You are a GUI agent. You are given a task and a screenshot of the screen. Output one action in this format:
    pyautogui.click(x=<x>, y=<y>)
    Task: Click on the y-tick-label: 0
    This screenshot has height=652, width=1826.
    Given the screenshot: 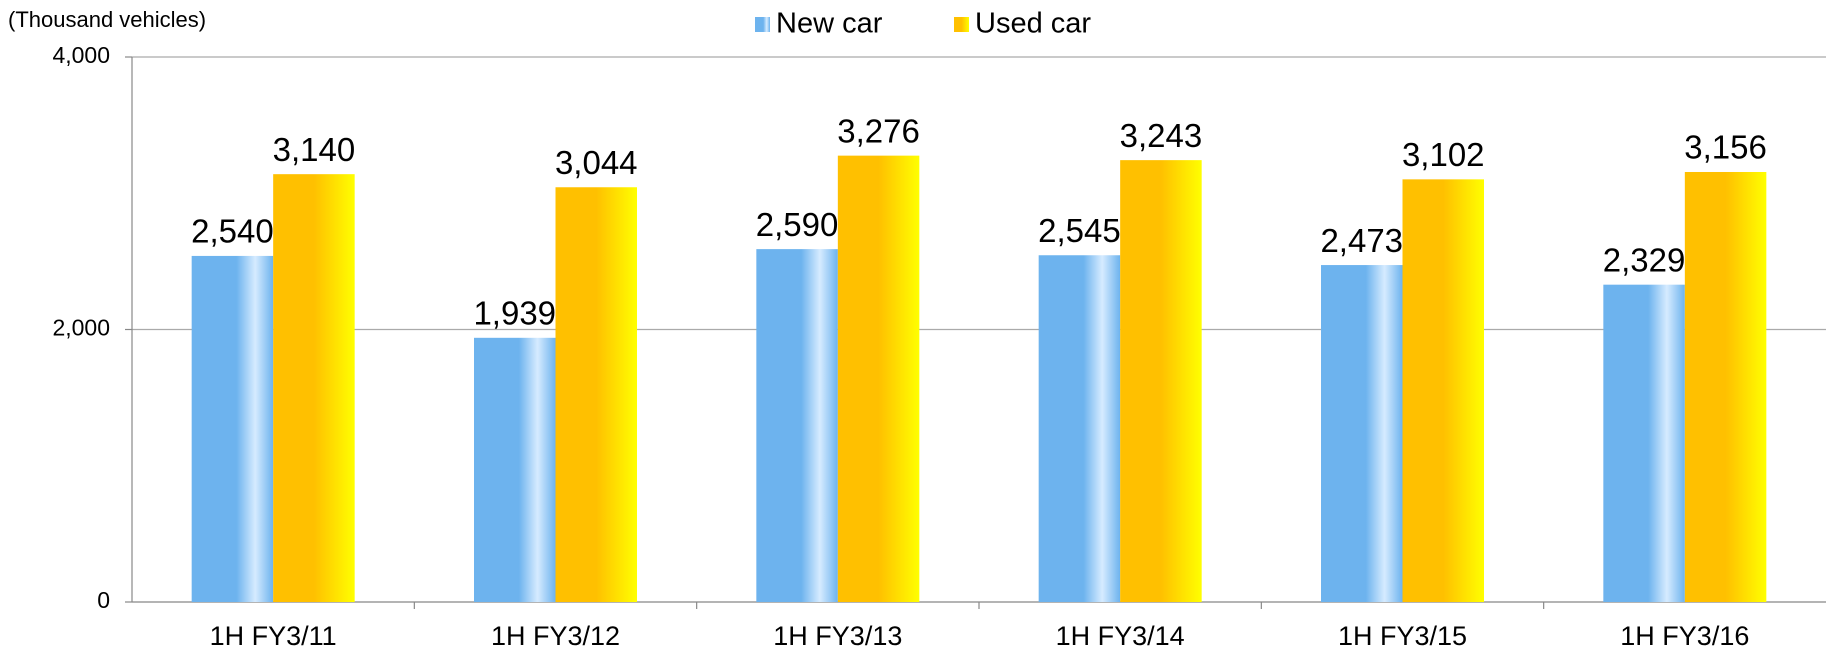 What is the action you would take?
    pyautogui.click(x=103, y=600)
    